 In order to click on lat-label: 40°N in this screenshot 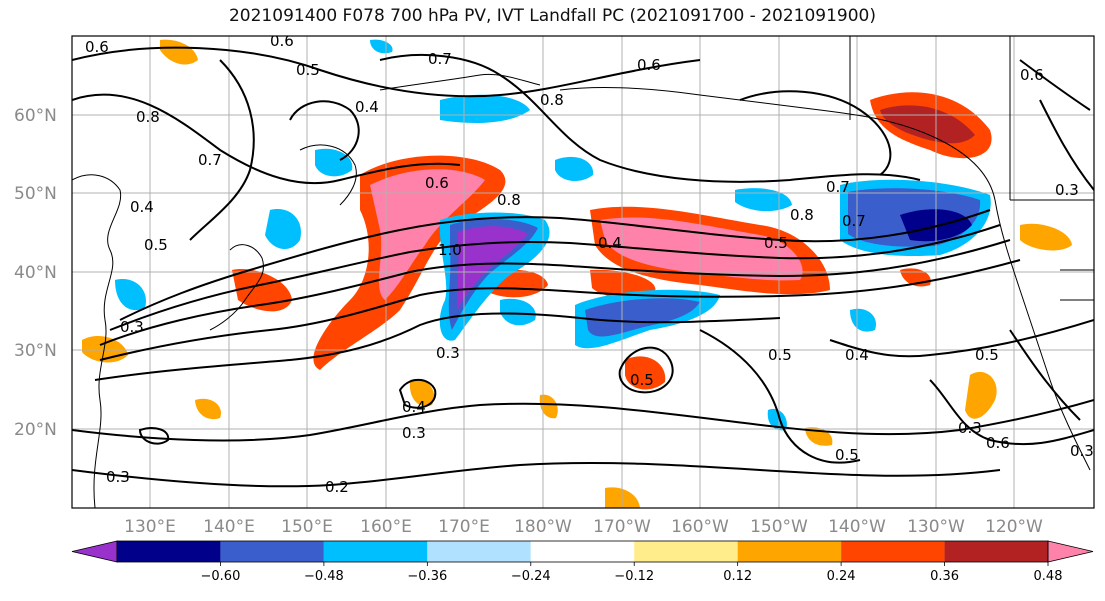, I will do `click(35, 273)`.